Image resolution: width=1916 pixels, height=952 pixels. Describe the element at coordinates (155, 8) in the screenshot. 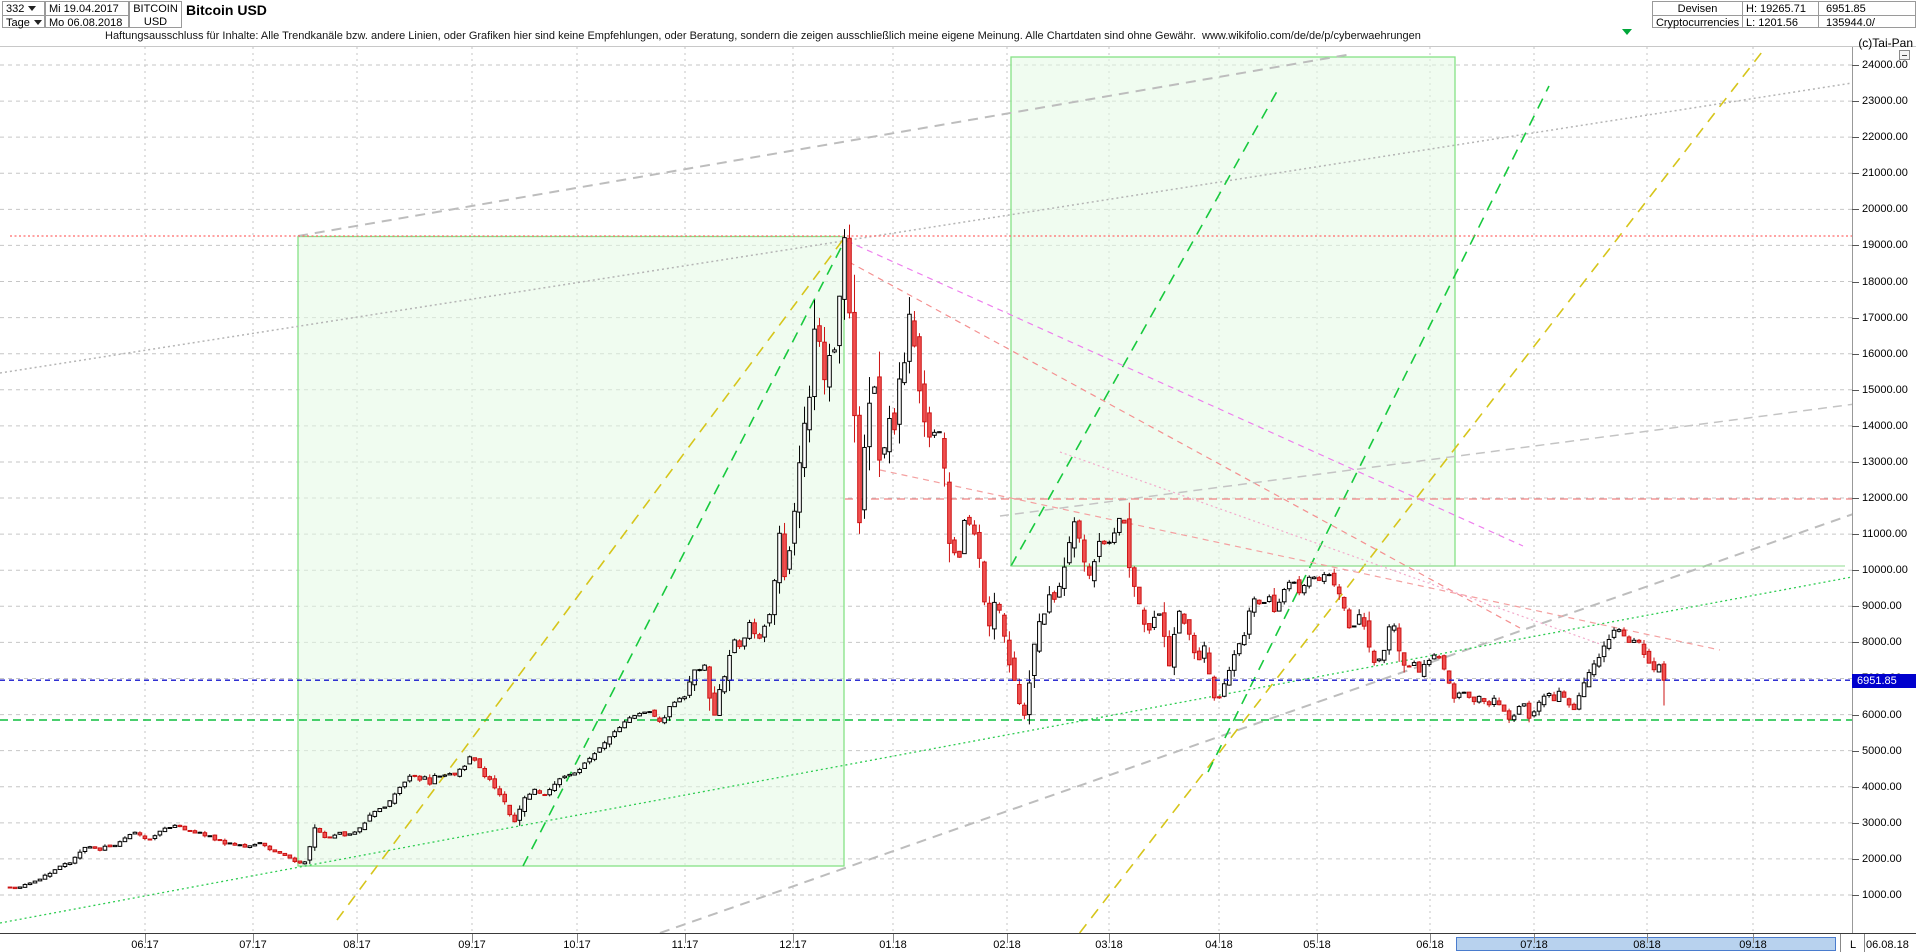

I see `symbol-name: BITCOIN` at that location.